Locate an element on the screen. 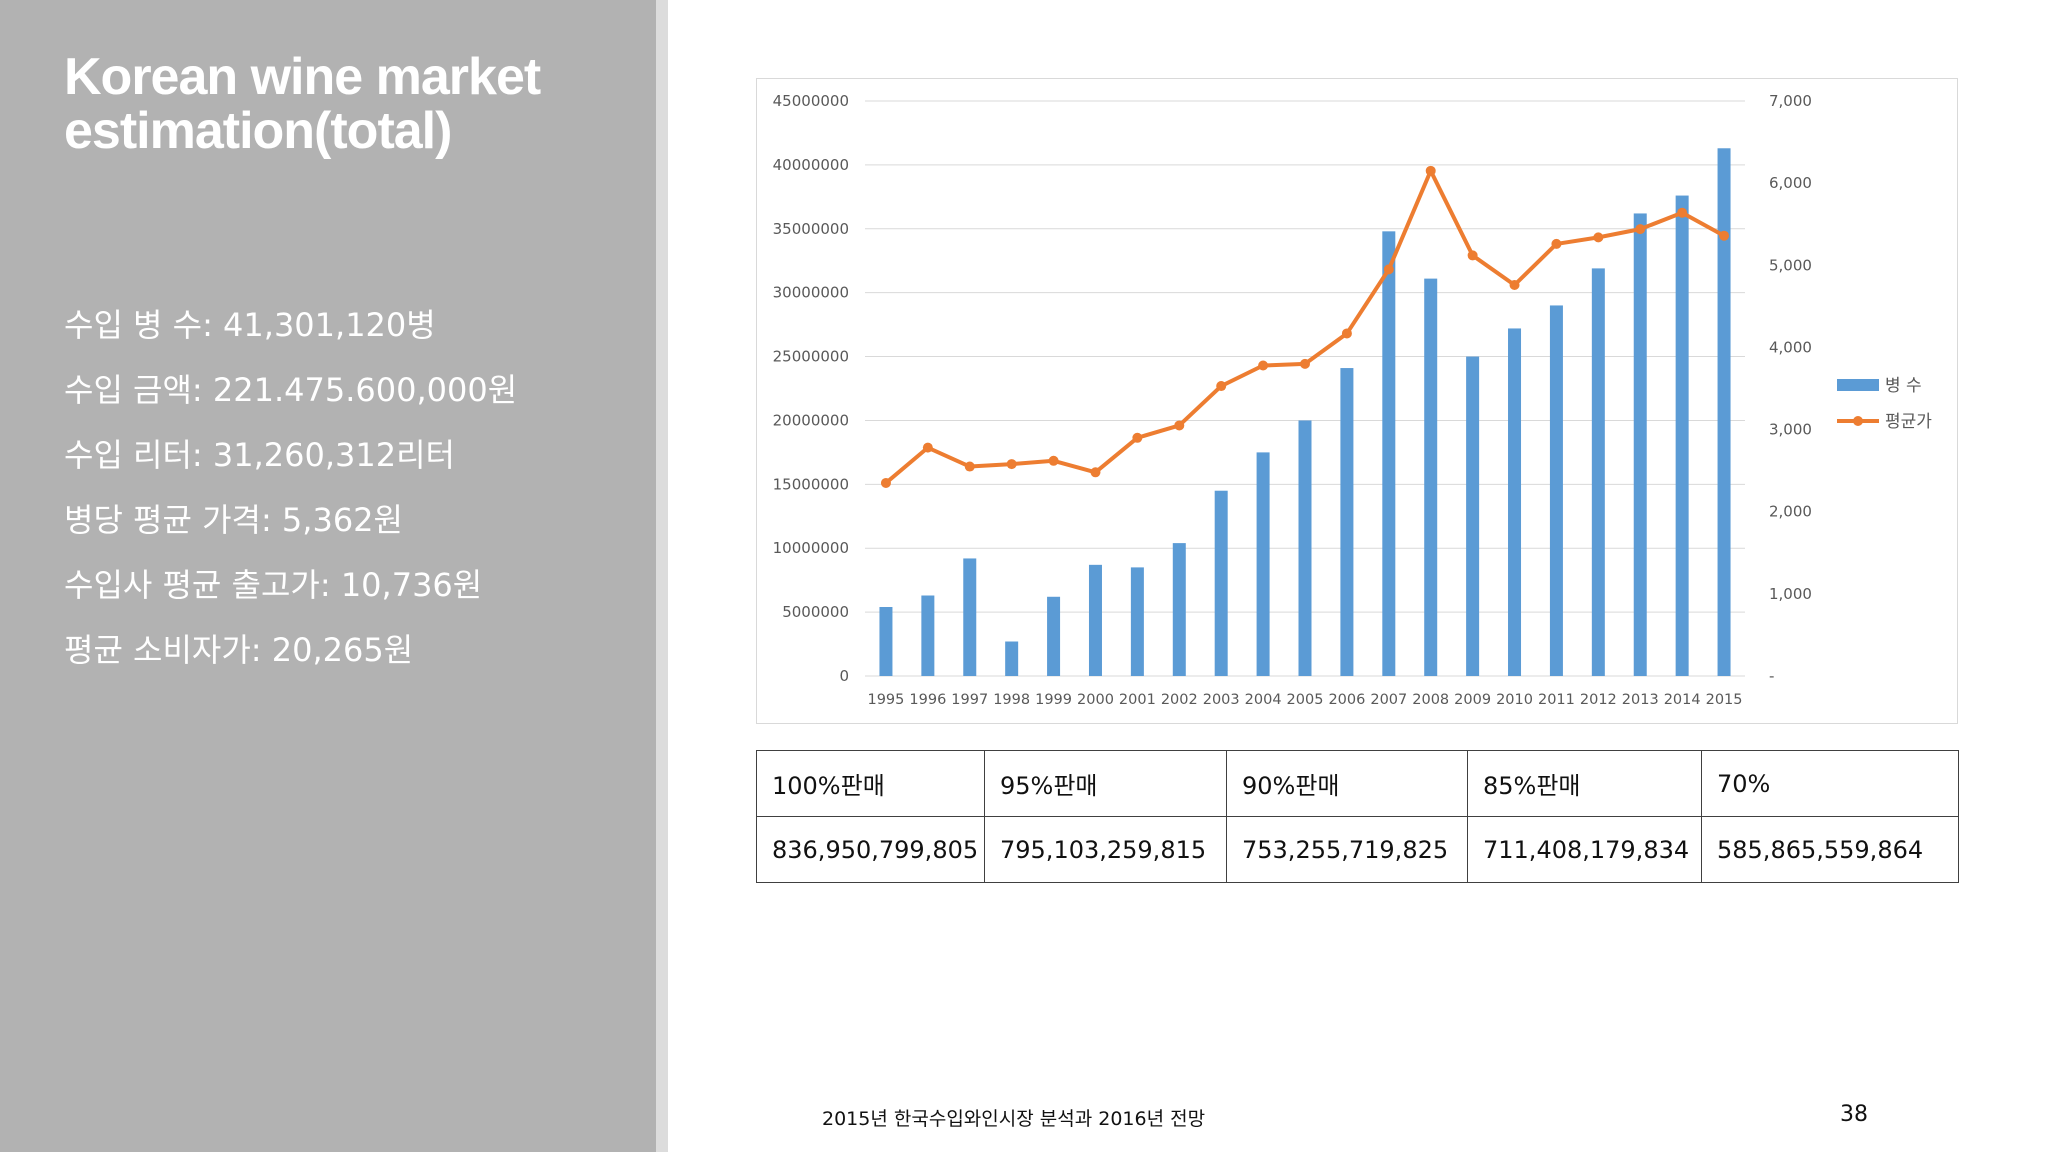 The height and width of the screenshot is (1152, 2048). table-header-cell: 85%판매 is located at coordinates (1584, 783).